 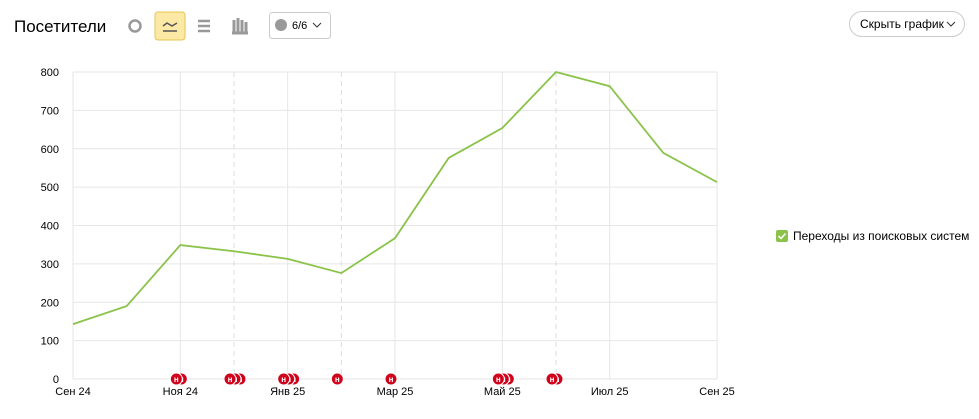 I want to click on page-title: Посетители, so click(x=60, y=26).